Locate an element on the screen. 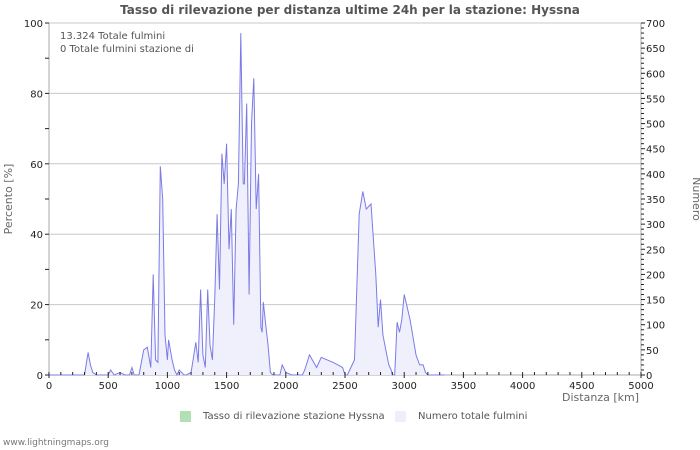 Image resolution: width=700 pixels, height=450 pixels. svg-text: Distanza [km] is located at coordinates (600, 397).